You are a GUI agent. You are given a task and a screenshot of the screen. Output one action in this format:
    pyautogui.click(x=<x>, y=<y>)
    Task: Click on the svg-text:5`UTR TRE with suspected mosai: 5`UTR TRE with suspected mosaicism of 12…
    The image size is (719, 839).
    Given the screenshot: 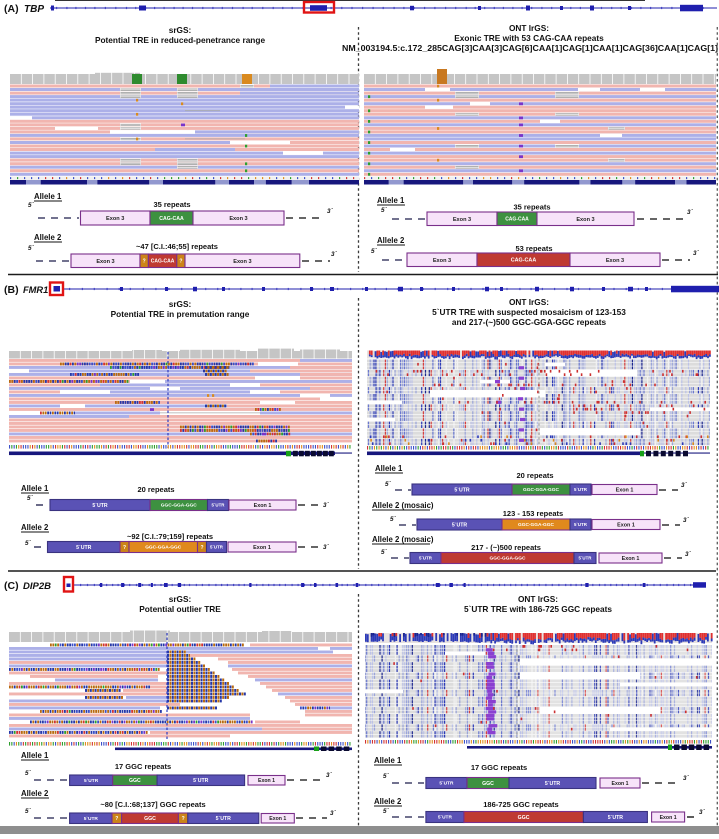 What is the action you would take?
    pyautogui.click(x=529, y=312)
    